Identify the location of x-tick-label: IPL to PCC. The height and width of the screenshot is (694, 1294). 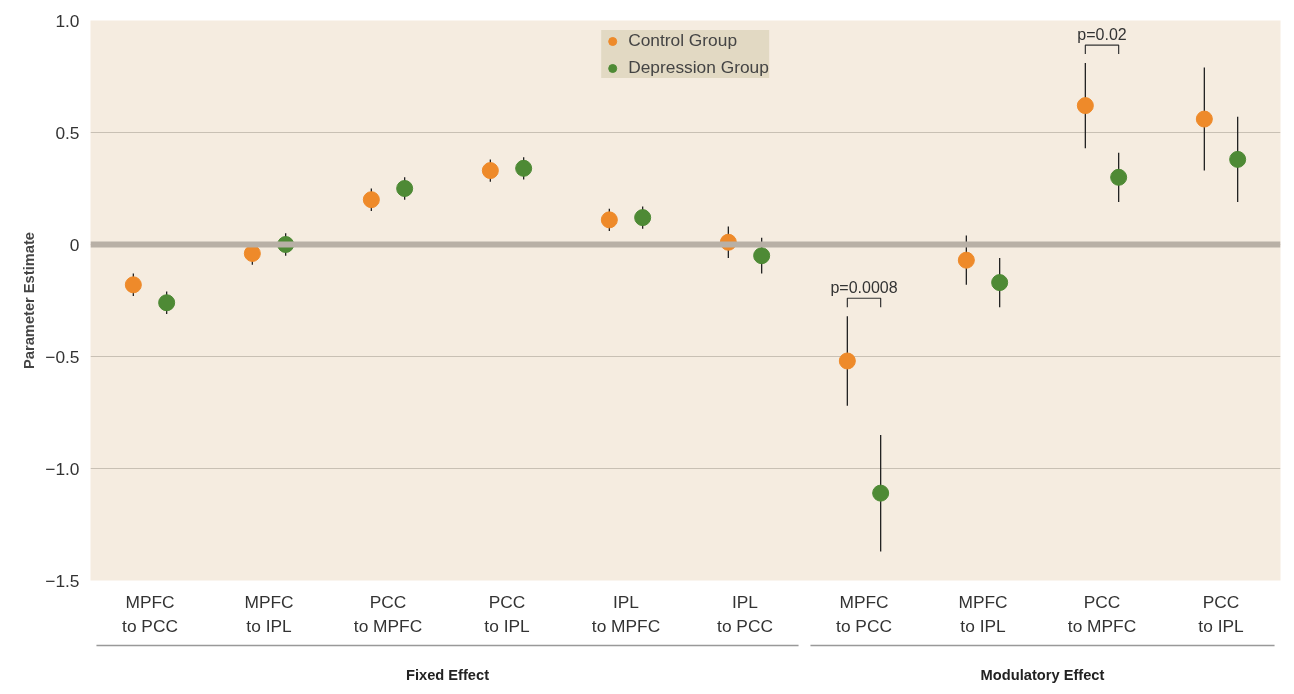
(745, 613).